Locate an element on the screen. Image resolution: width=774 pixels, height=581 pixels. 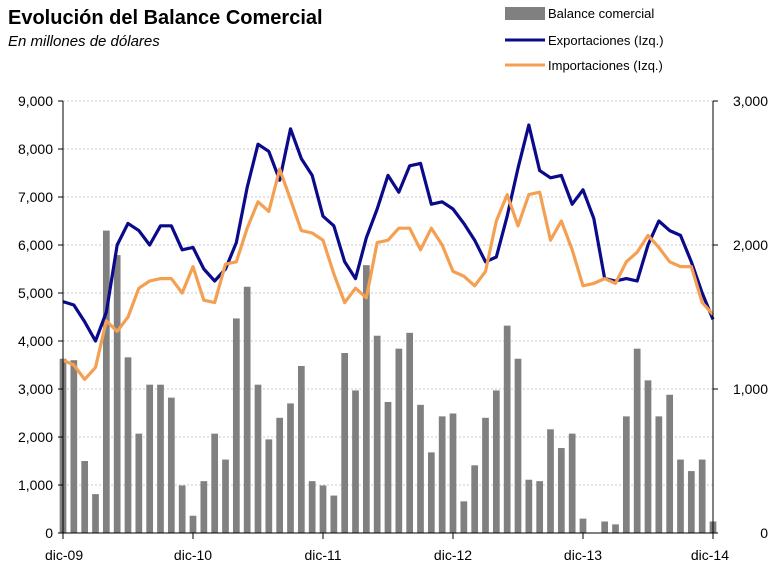
chart-subtitle: En millones de dólares is located at coordinates (84, 41).